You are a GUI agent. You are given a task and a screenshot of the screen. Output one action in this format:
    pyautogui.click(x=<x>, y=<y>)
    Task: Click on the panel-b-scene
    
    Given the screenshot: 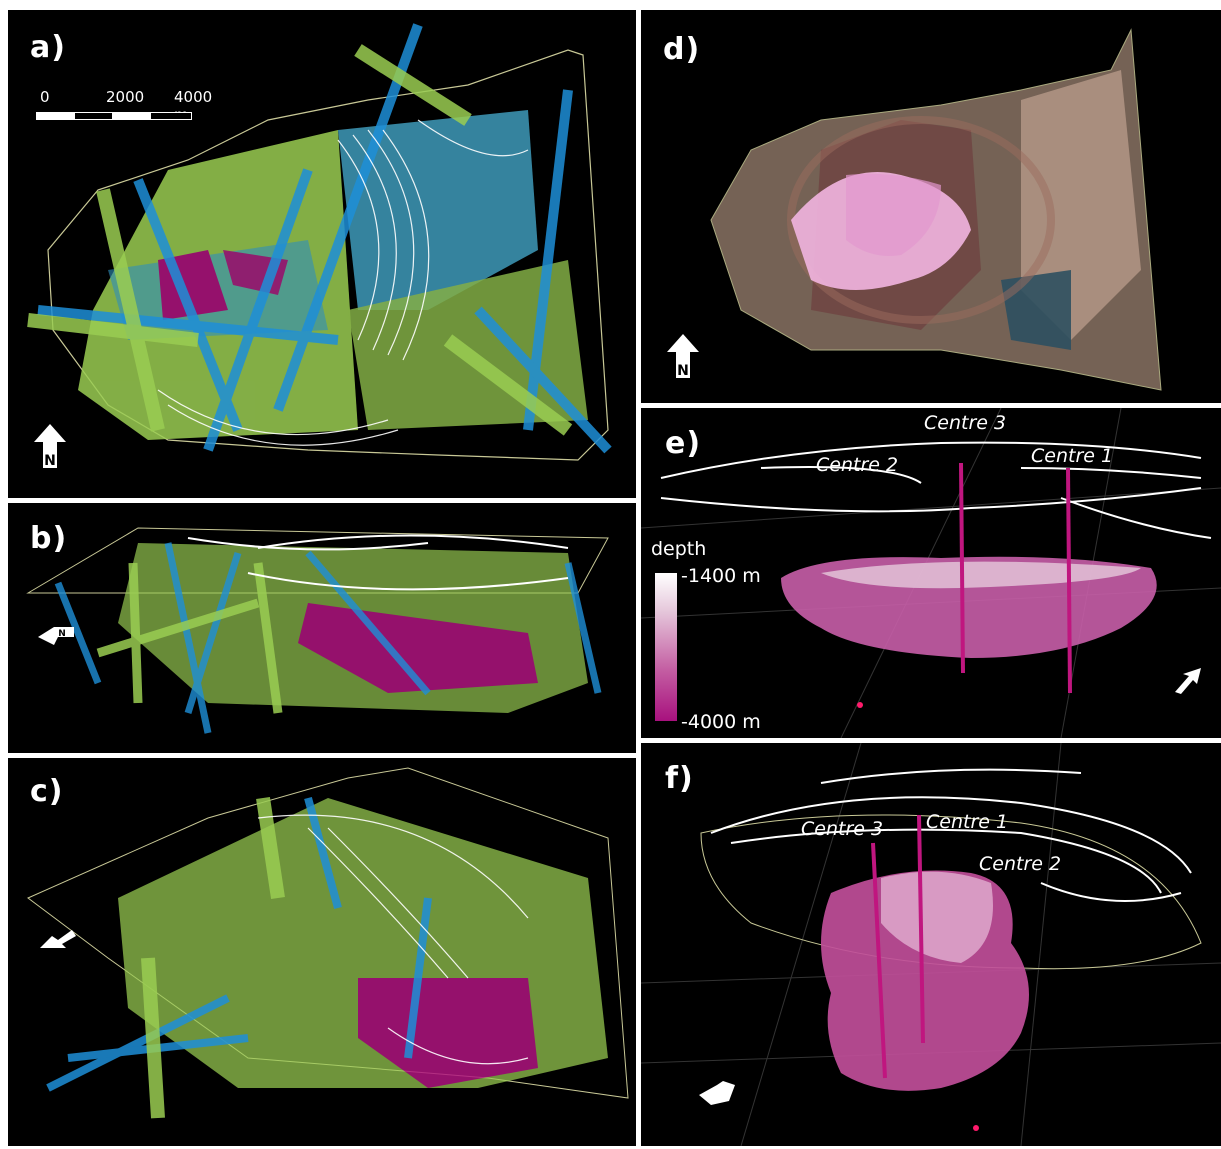 What is the action you would take?
    pyautogui.click(x=317, y=630)
    